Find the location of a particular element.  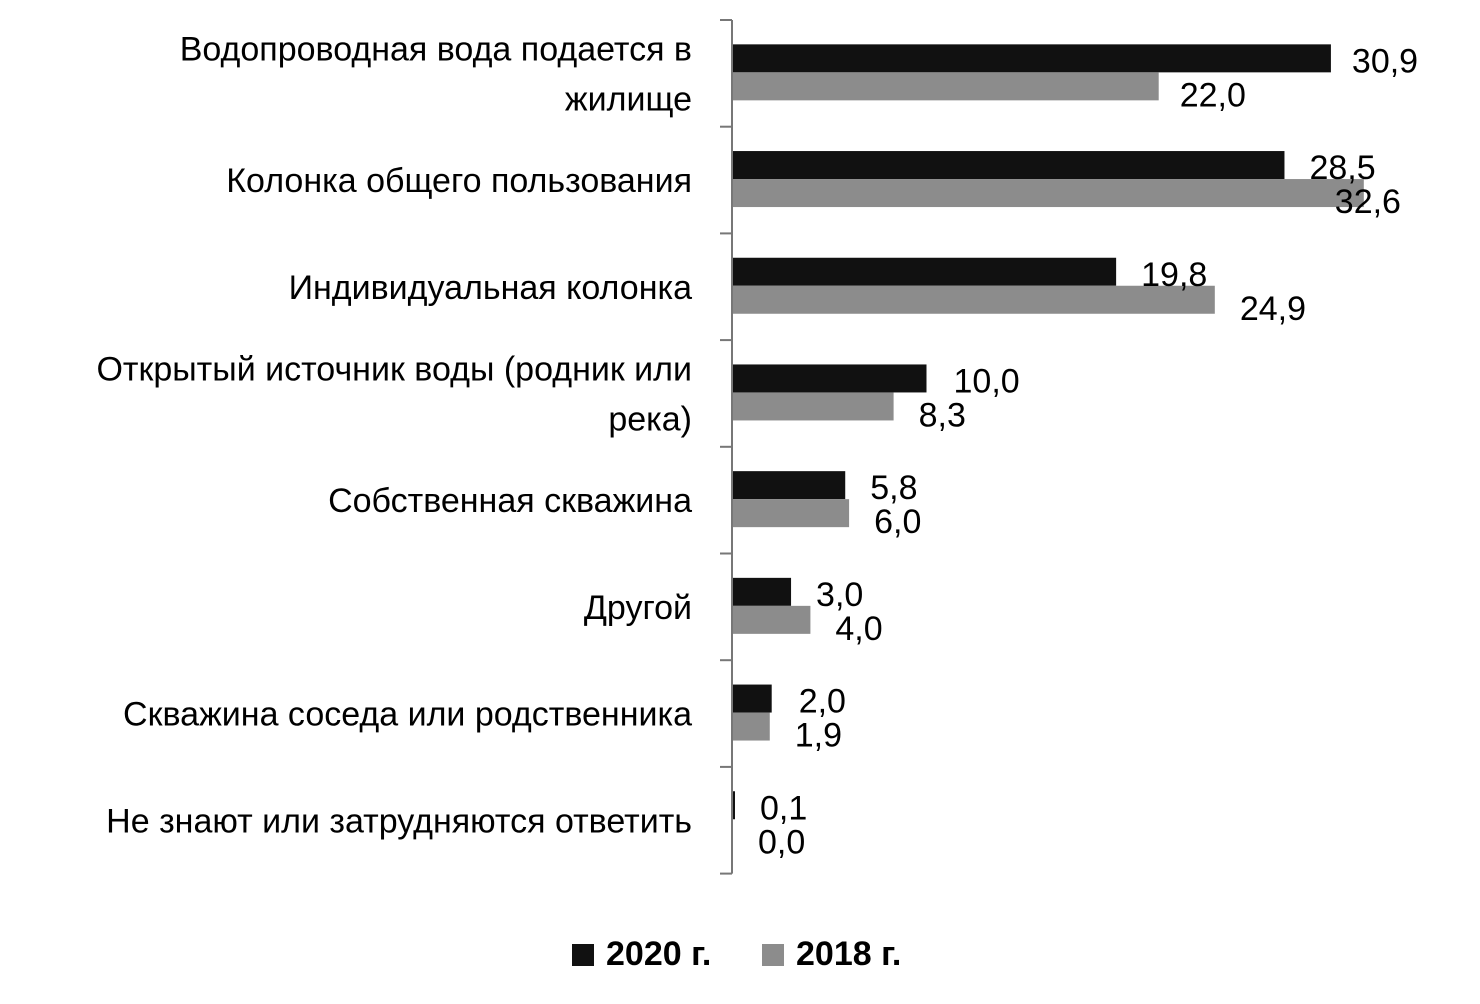

category-label: Другой is located at coordinates (638, 608).